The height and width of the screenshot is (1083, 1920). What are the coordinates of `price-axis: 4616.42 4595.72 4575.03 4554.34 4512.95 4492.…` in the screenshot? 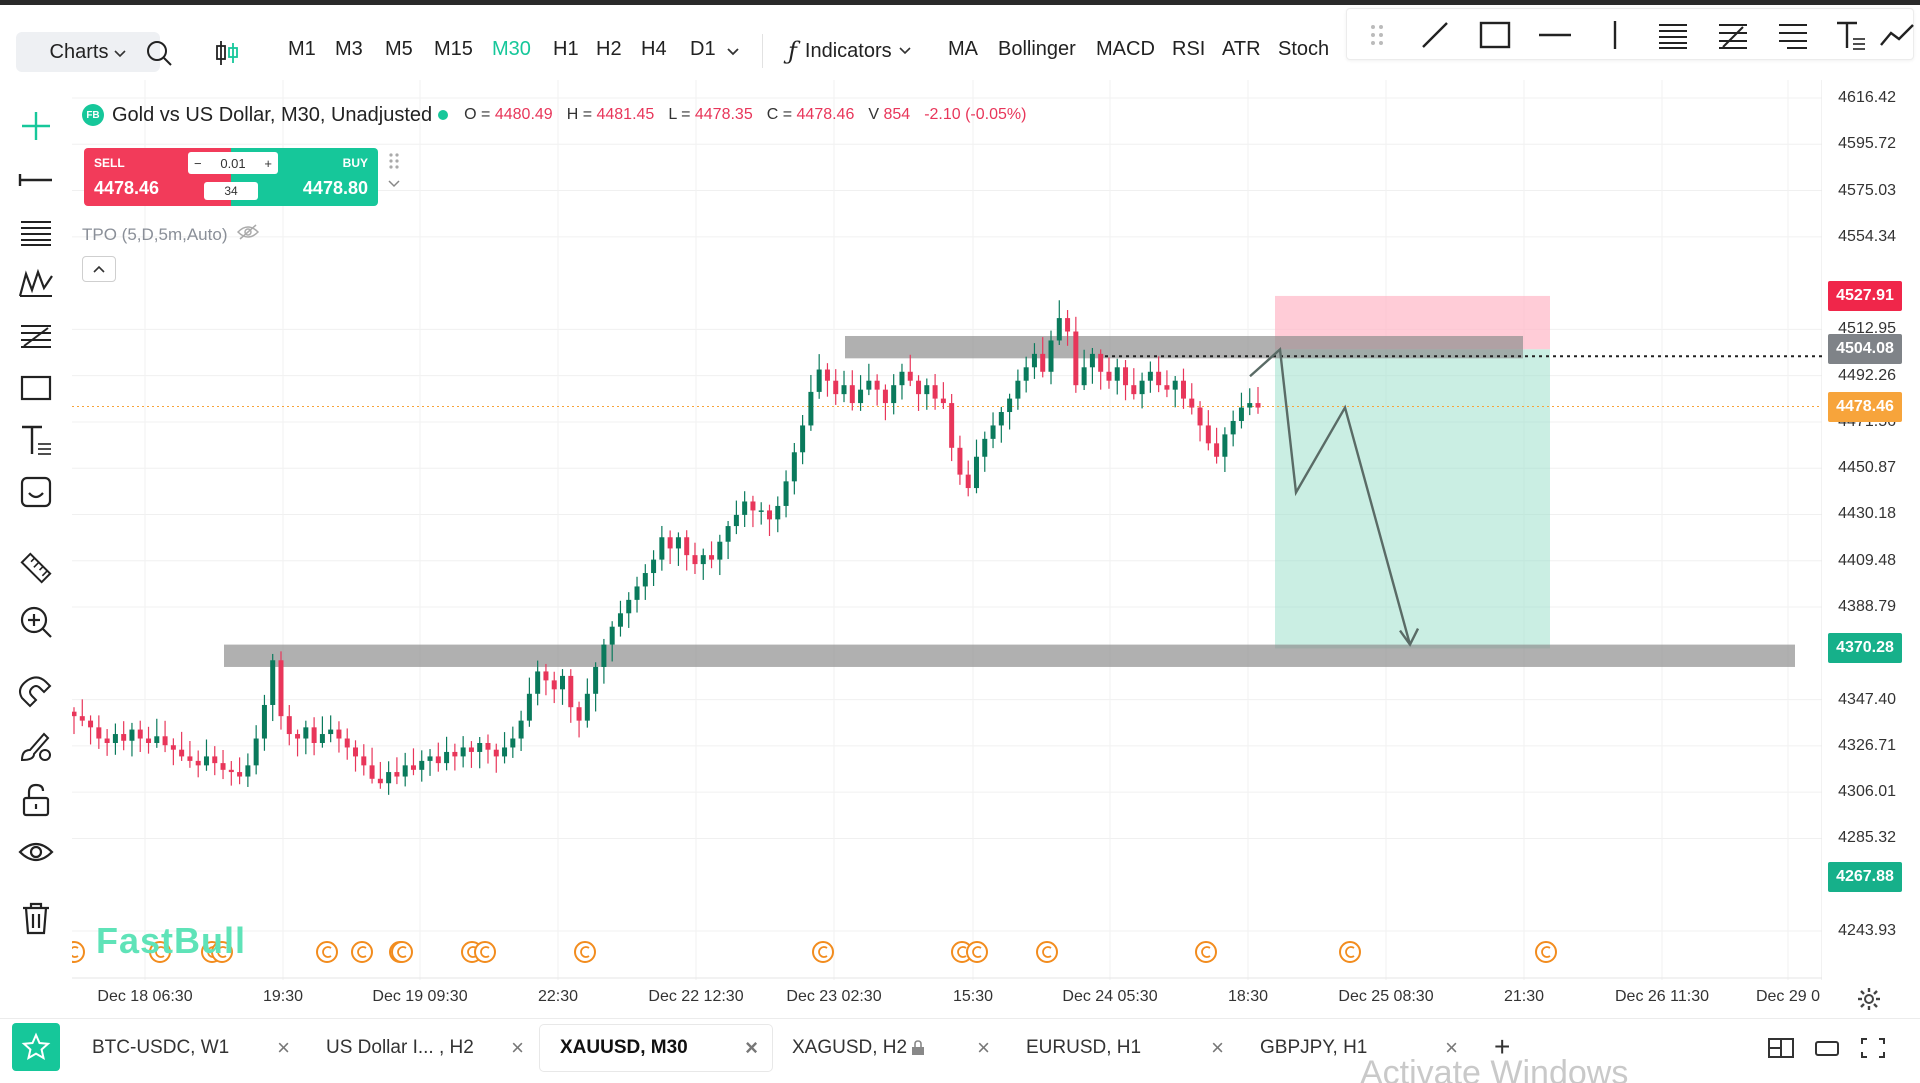 It's located at (1871, 525).